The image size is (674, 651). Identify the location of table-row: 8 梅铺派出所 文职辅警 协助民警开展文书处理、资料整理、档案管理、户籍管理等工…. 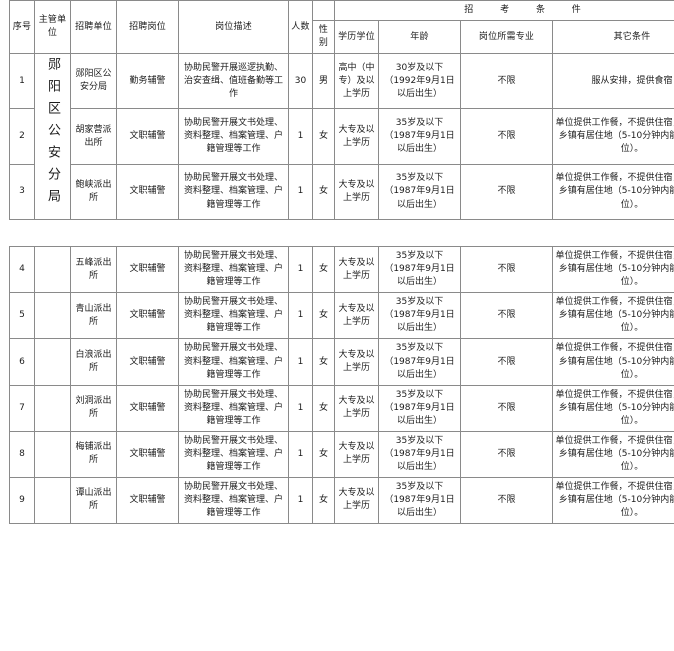
(341, 454).